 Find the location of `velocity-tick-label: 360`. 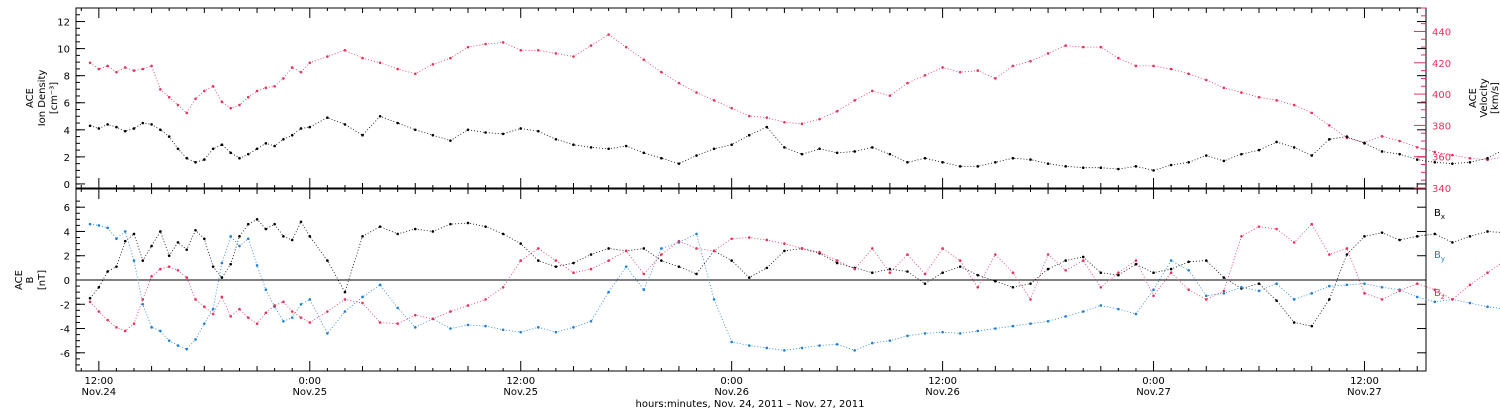

velocity-tick-label: 360 is located at coordinates (1441, 158).